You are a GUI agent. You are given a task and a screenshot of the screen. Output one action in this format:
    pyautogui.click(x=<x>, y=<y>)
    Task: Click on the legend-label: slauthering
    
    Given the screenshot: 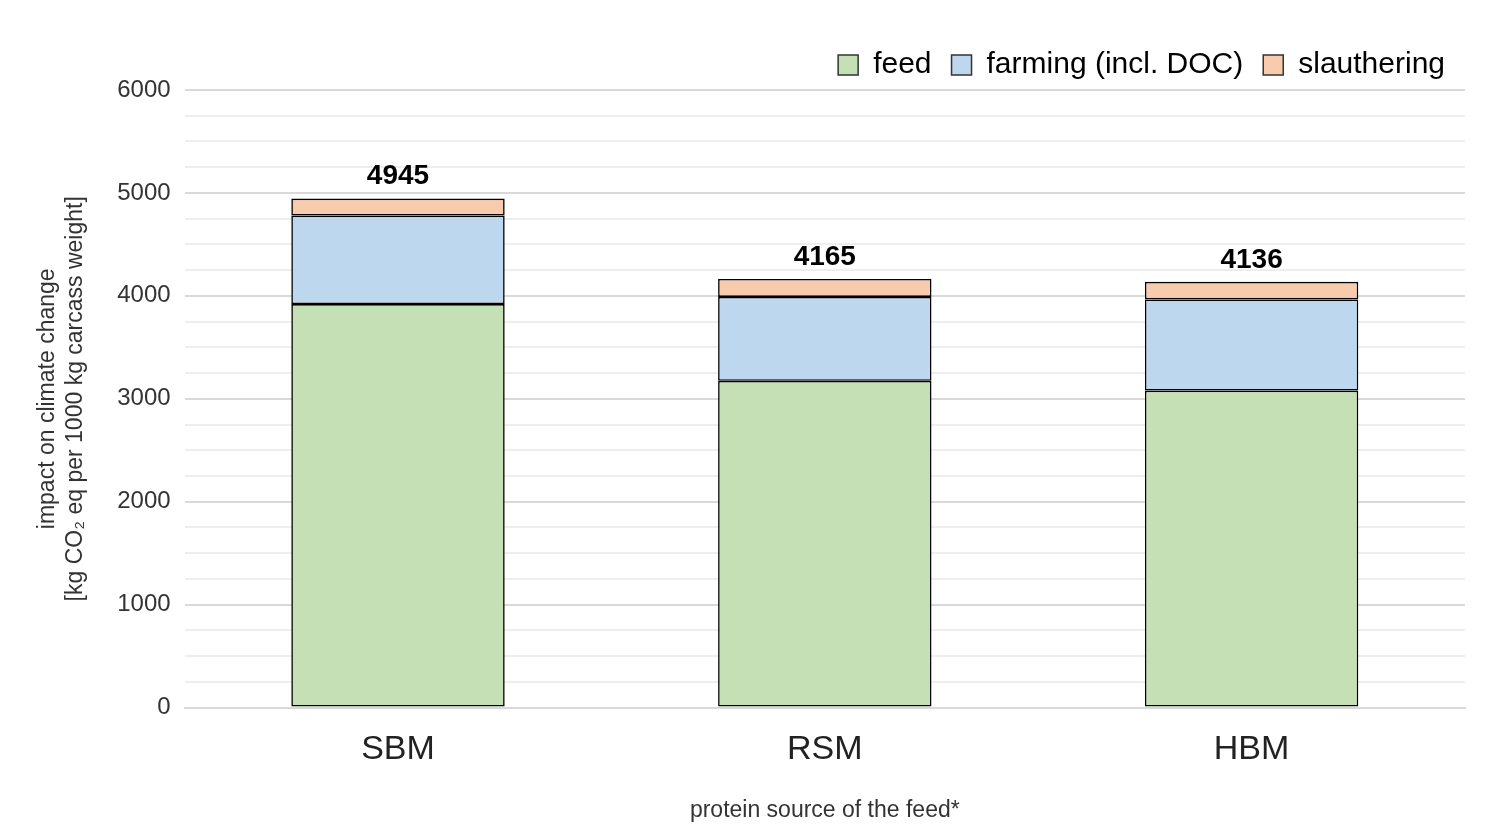 What is the action you would take?
    pyautogui.click(x=1371, y=63)
    